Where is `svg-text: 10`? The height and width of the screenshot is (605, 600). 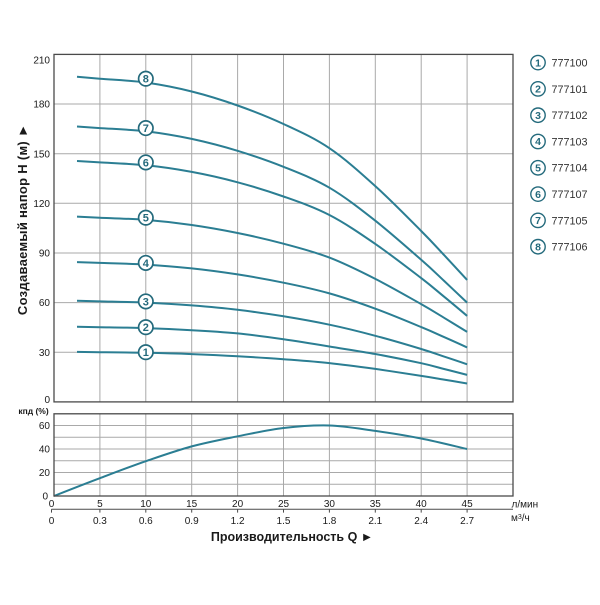 svg-text: 10 is located at coordinates (146, 504).